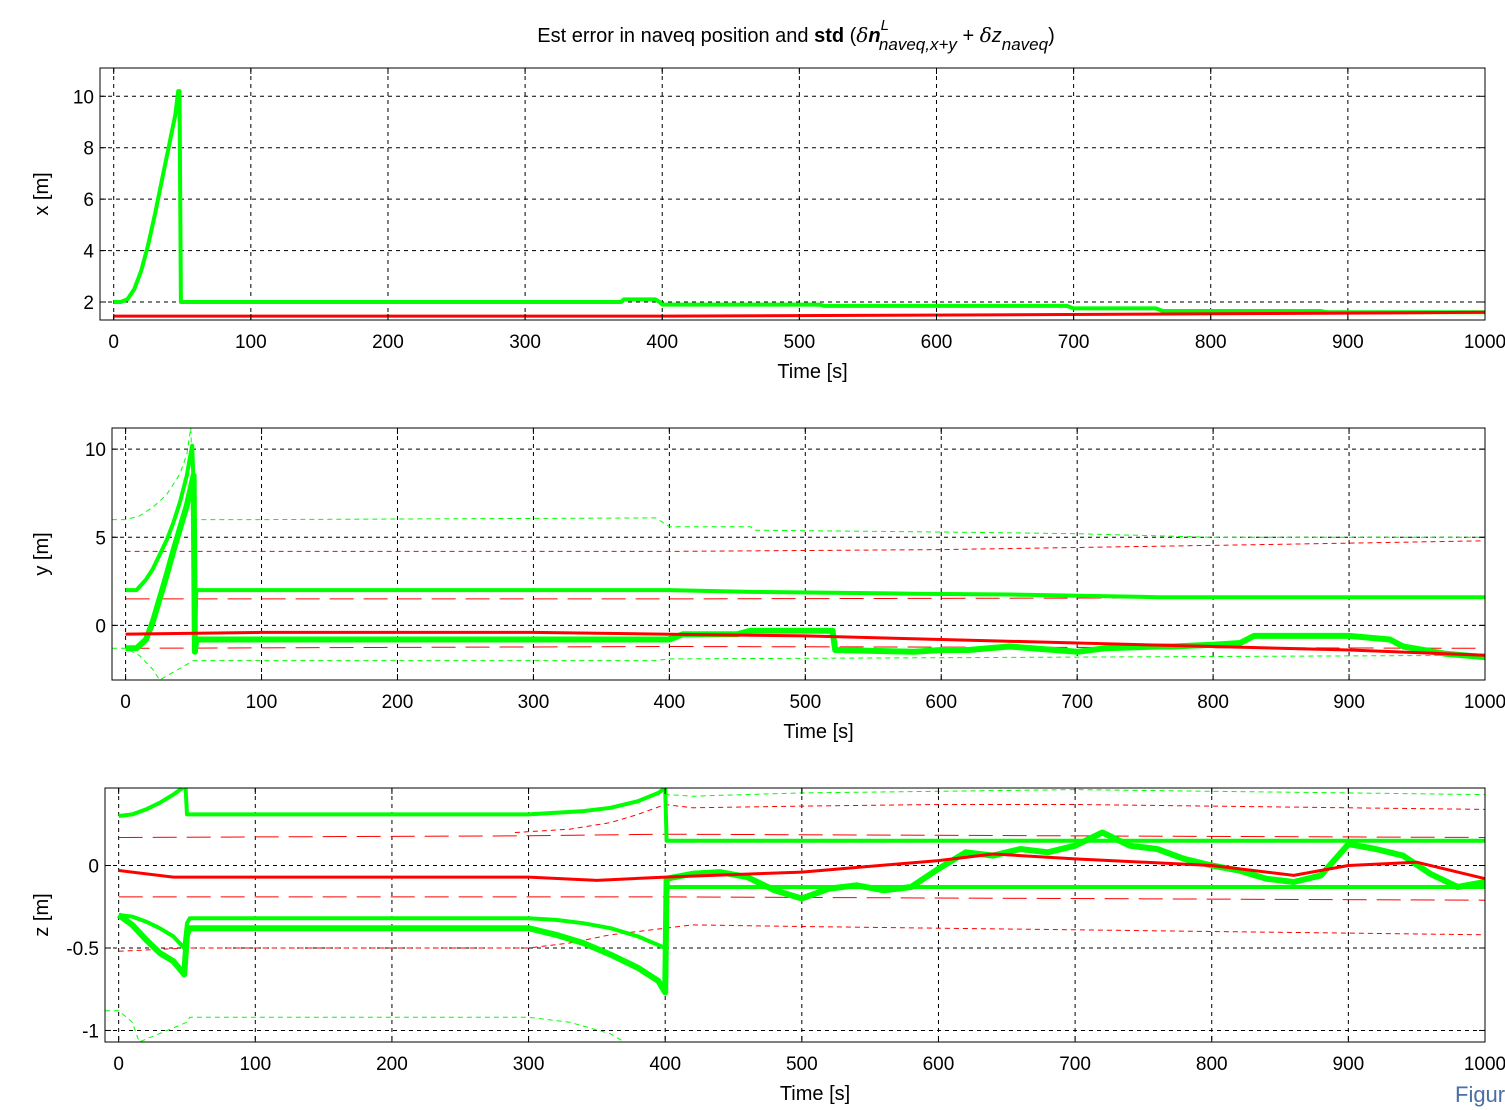 The width and height of the screenshot is (1505, 1110). I want to click on y-axis-label: x [m], so click(42, 193).